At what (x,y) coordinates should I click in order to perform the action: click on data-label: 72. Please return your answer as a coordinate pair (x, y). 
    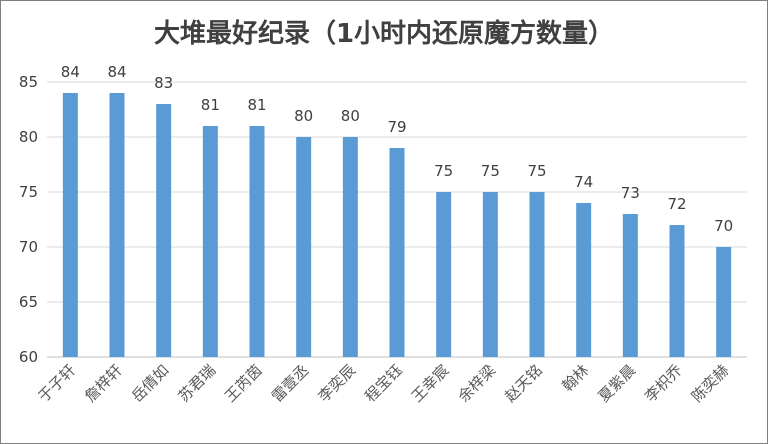
    Looking at the image, I should click on (676, 204).